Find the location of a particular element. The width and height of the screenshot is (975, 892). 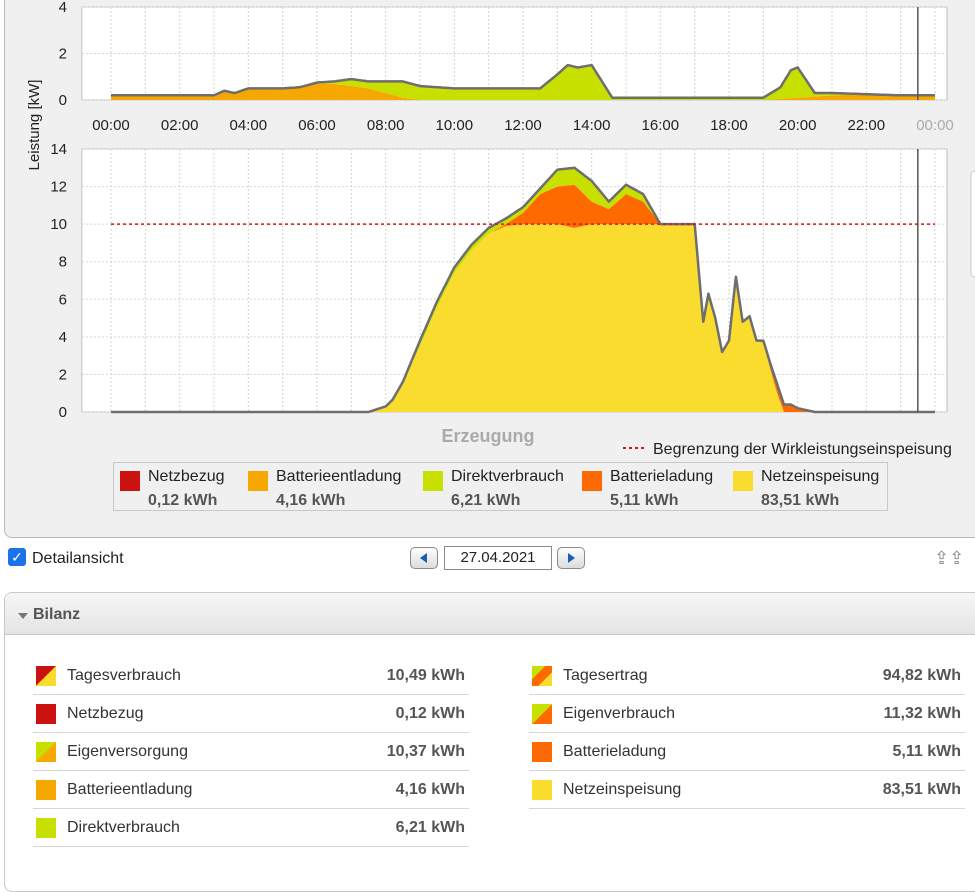

chart-title: Erzeugung is located at coordinates (488, 436).